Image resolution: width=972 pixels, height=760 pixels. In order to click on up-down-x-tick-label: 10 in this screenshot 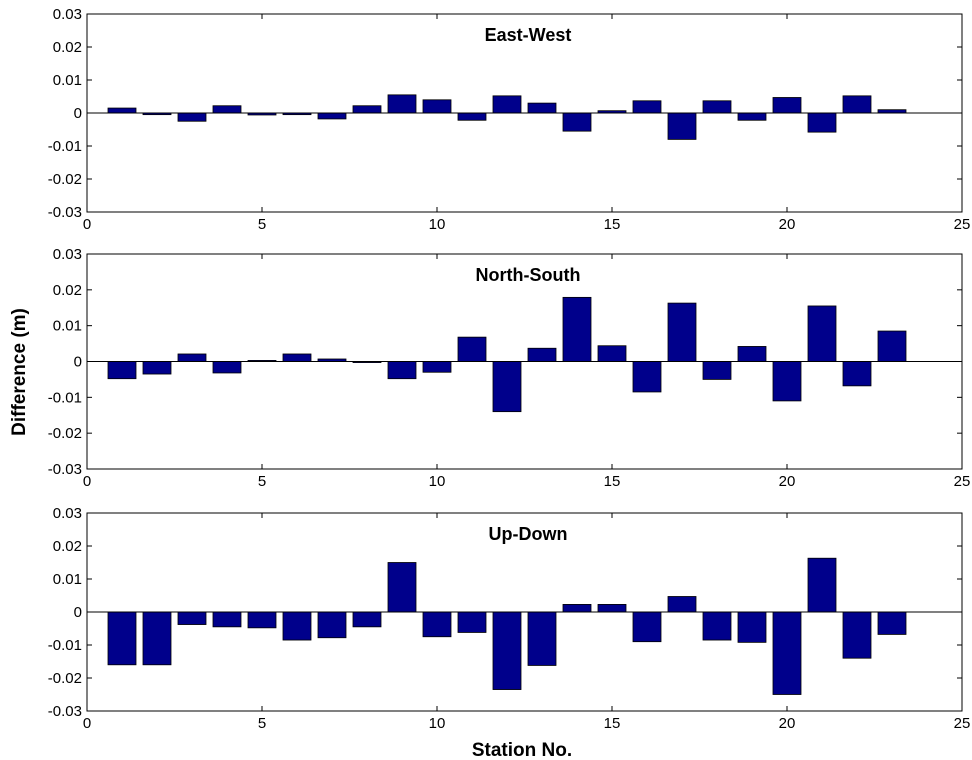, I will do `click(437, 723)`.